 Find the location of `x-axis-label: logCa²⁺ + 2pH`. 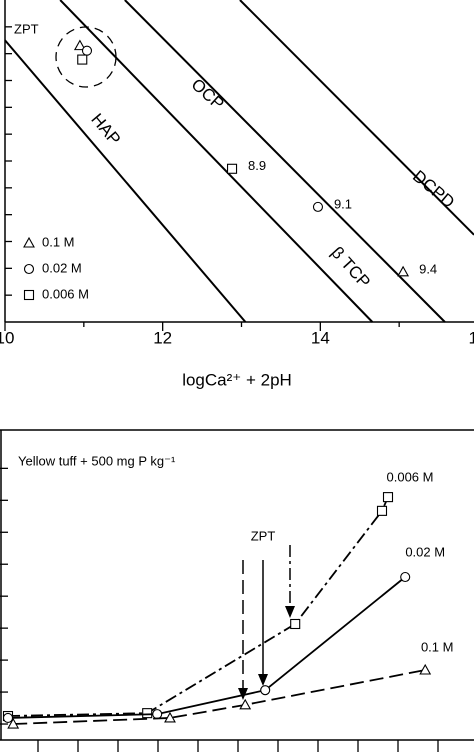

x-axis-label: logCa²⁺ + 2pH is located at coordinates (237, 379).